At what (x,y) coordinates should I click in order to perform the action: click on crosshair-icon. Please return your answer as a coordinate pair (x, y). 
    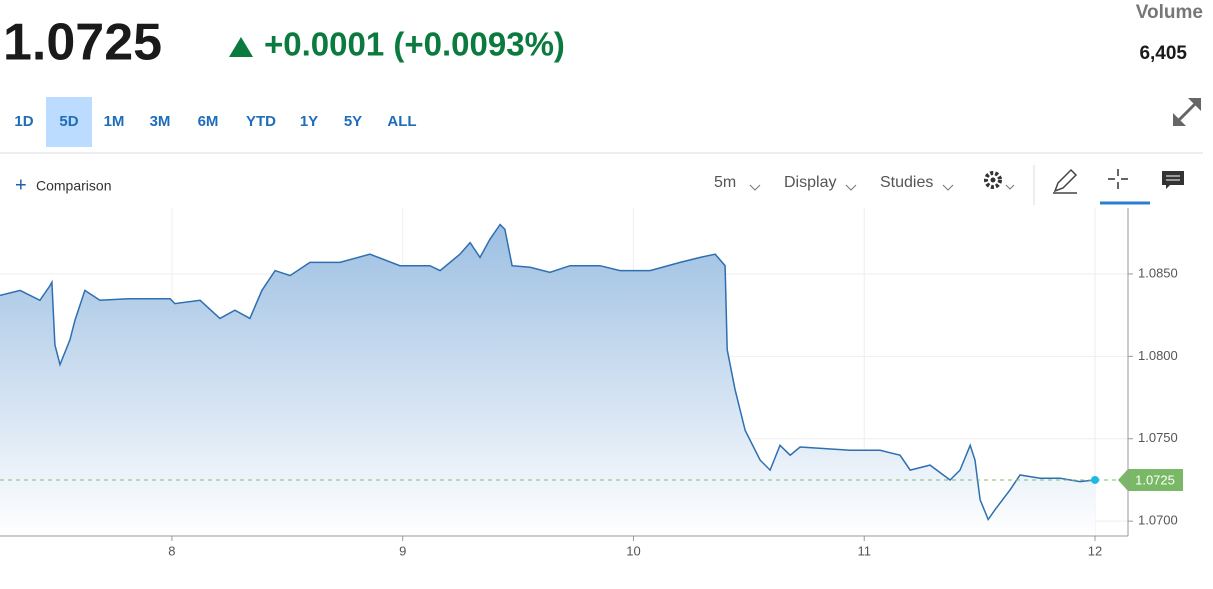
    Looking at the image, I should click on (1118, 179).